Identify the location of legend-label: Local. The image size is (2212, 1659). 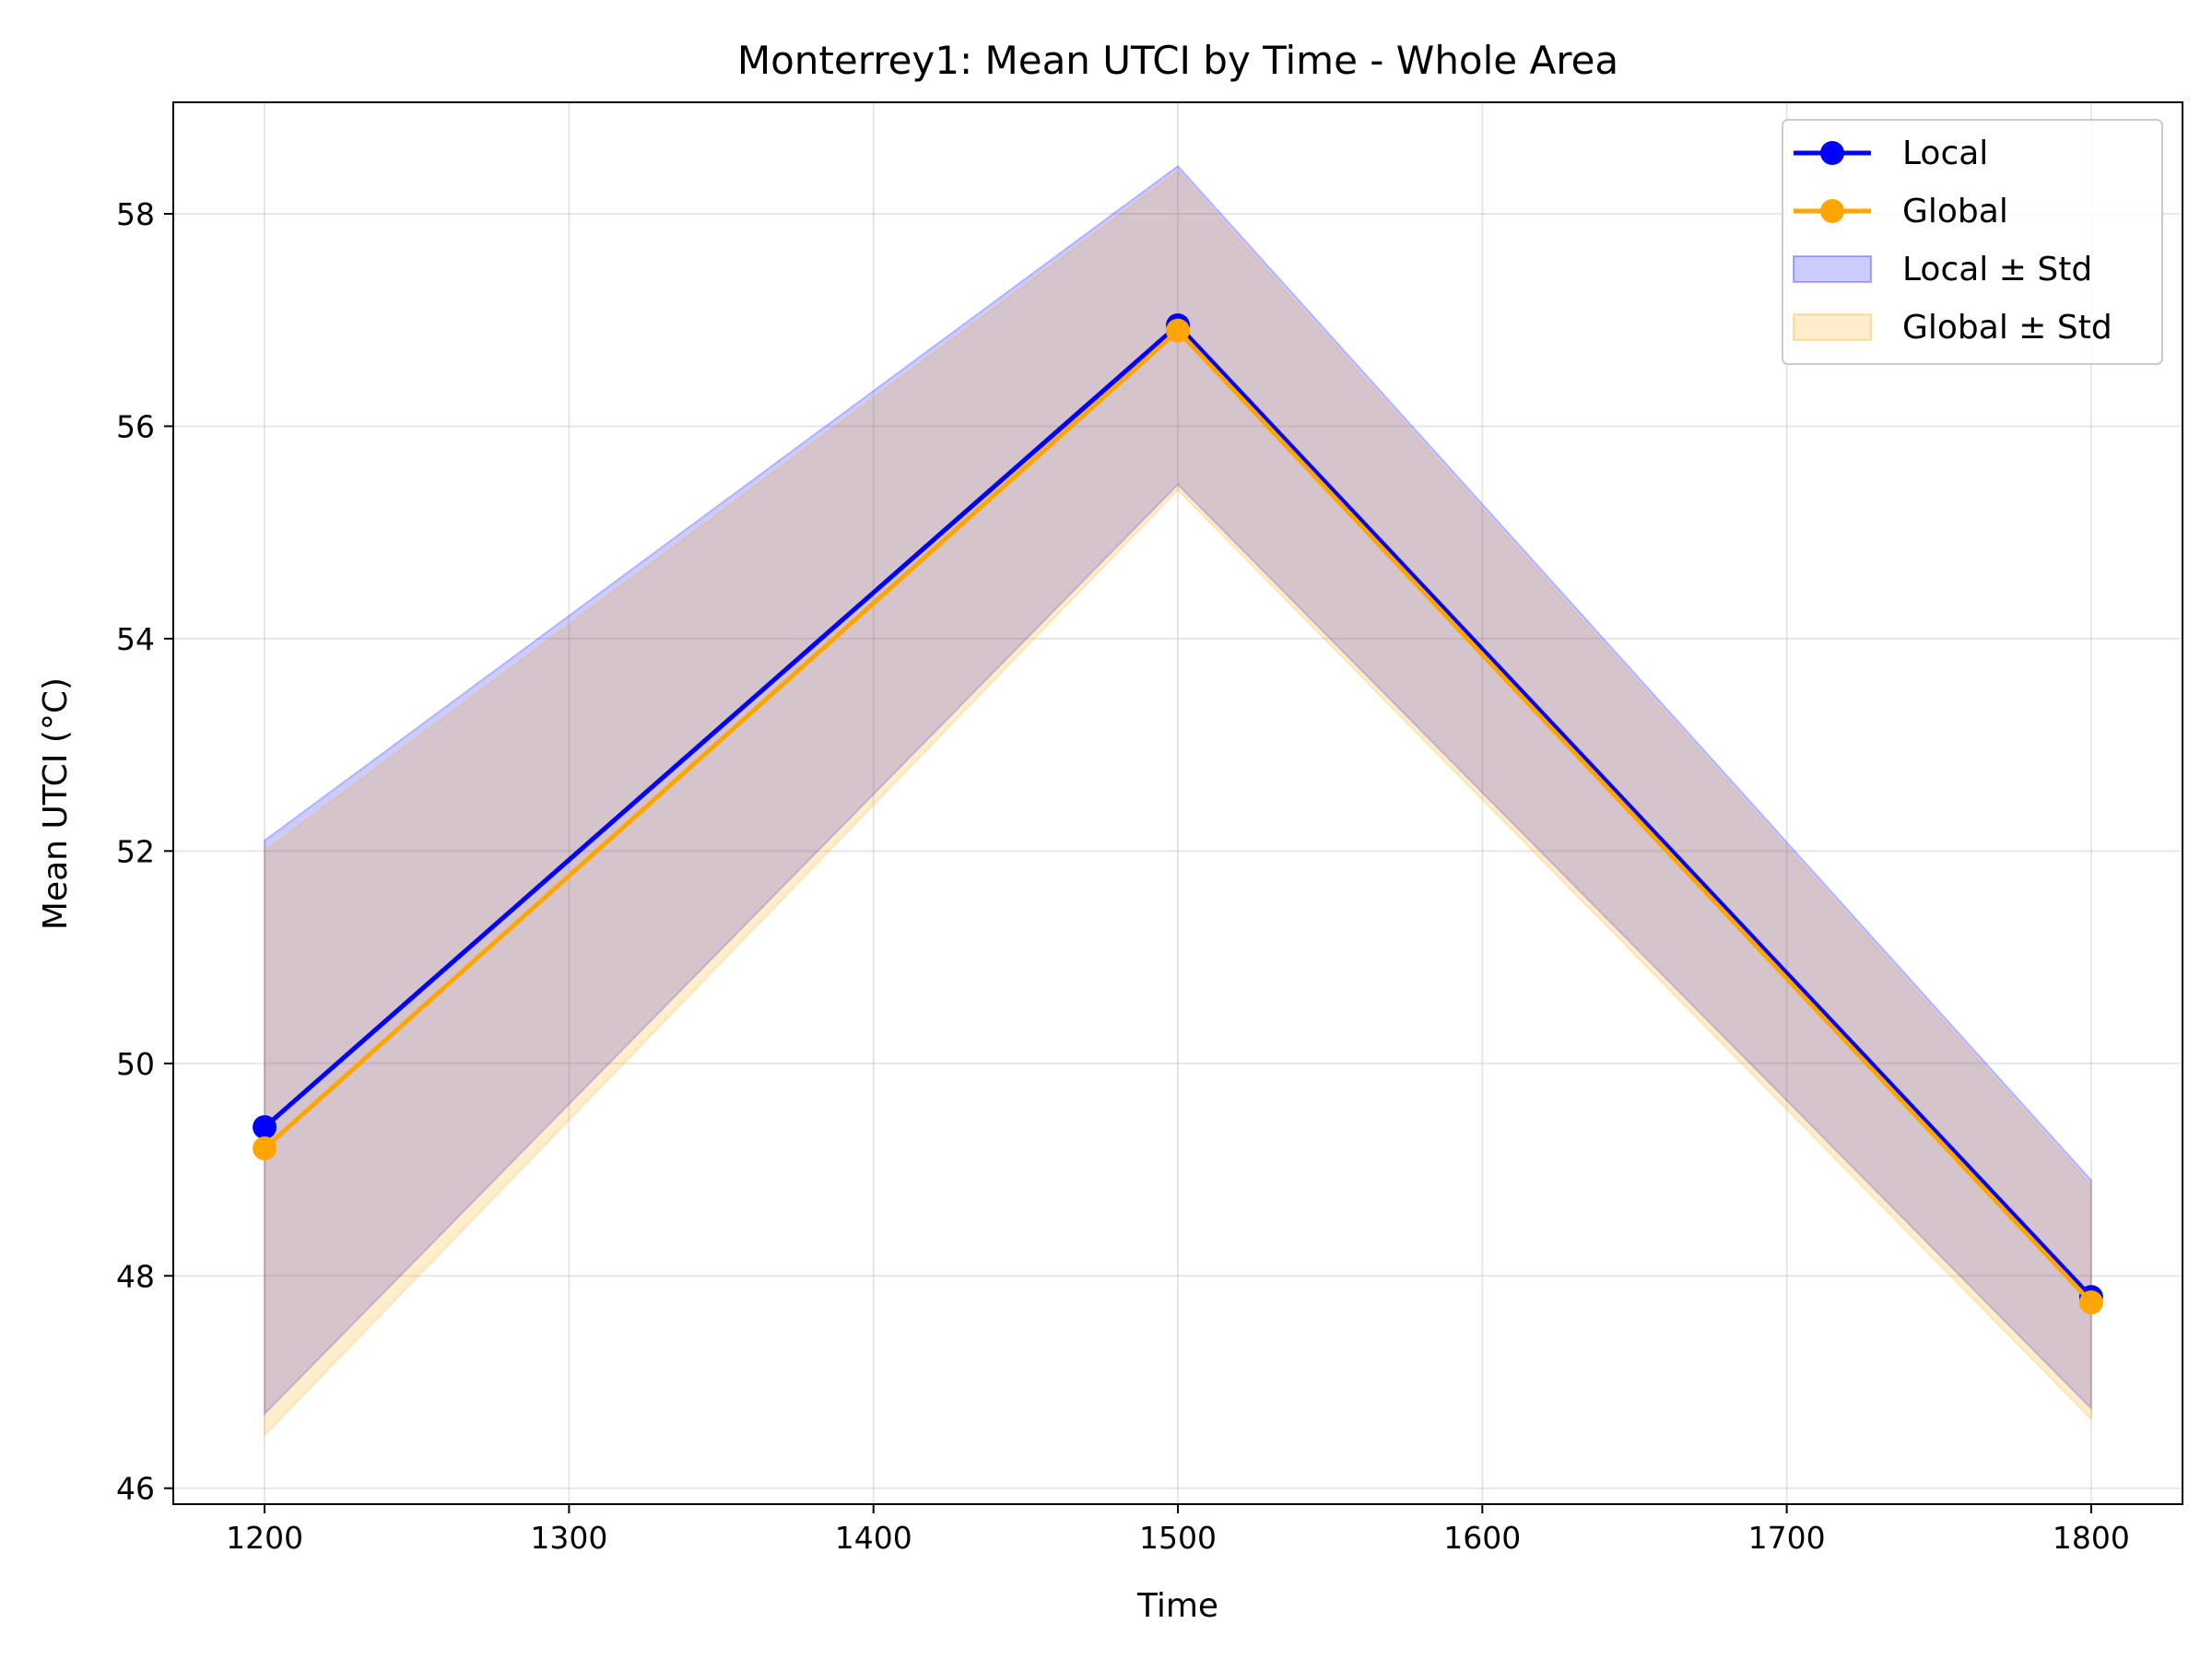
(1945, 153).